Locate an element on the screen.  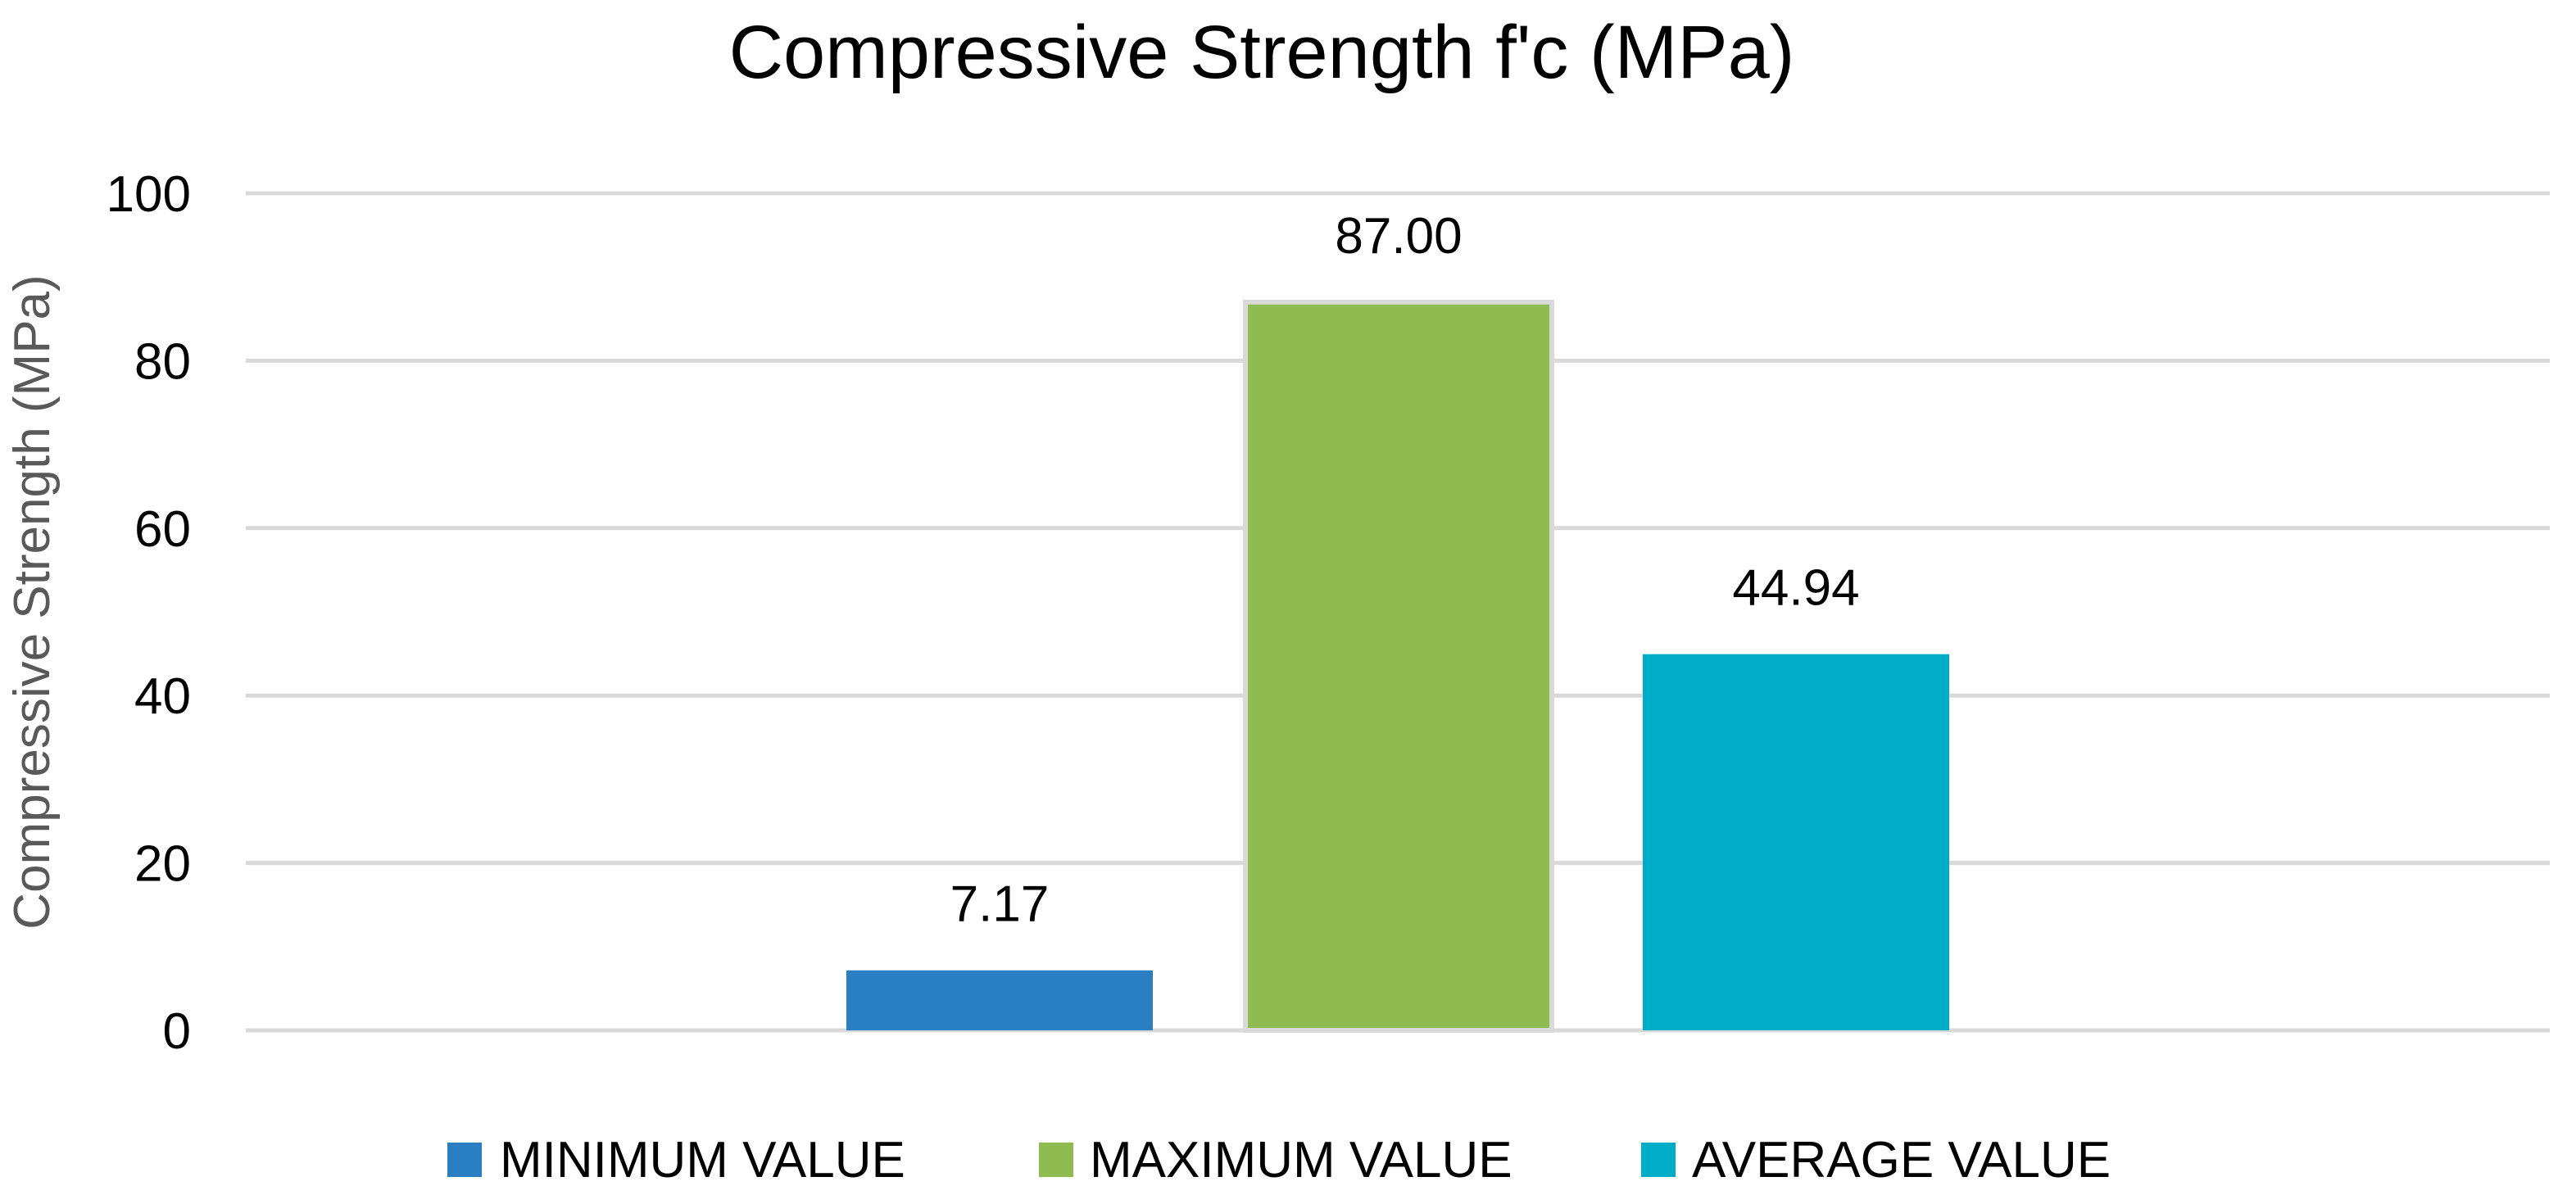
y-tick-labels: 0 20 40 60 80 100 is located at coordinates (149, 613).